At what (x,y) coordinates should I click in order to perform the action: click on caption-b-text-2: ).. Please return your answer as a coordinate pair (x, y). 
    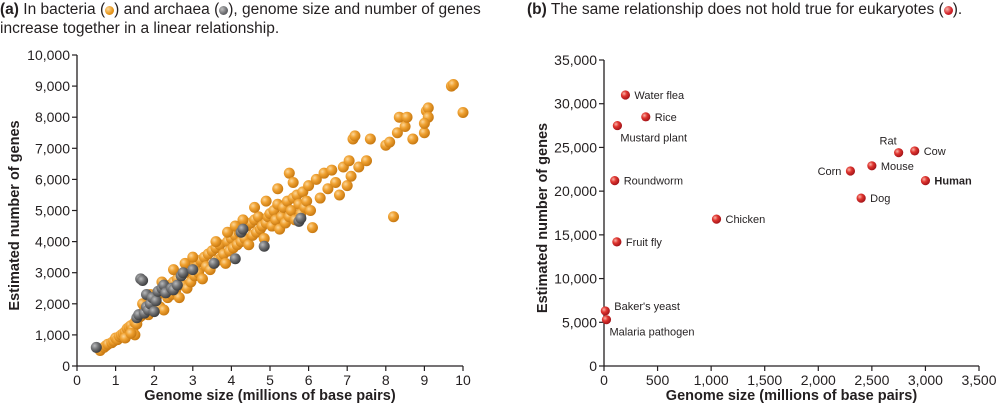
    Looking at the image, I should click on (957, 9).